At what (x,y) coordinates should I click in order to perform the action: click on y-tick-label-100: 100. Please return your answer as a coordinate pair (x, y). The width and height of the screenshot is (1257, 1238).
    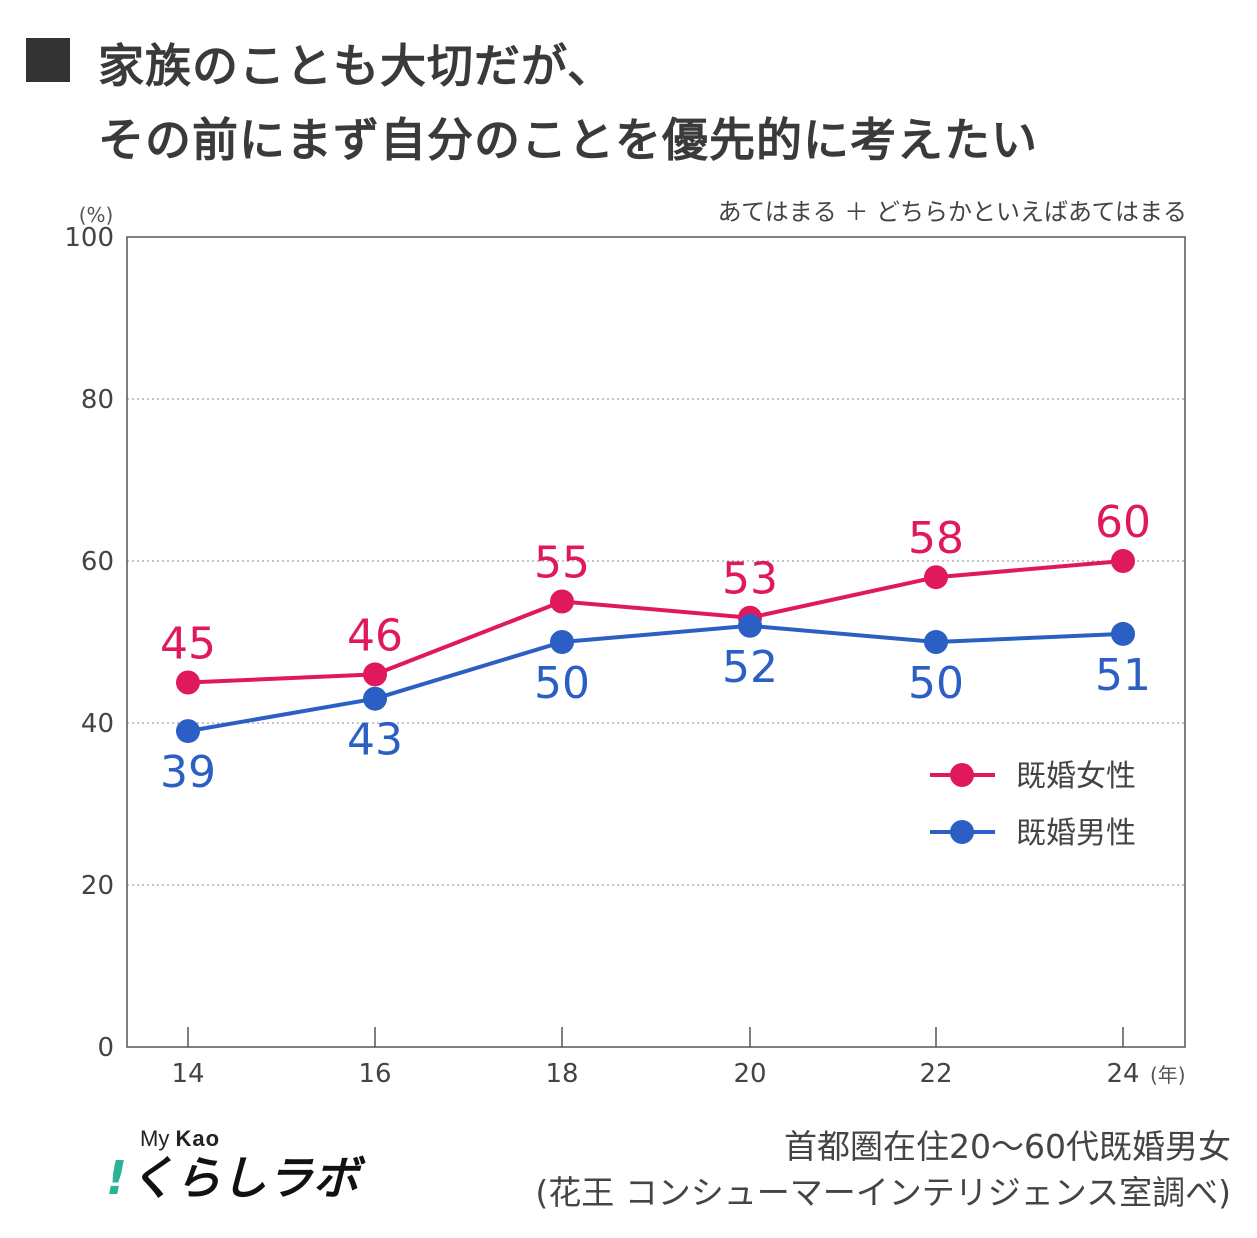
    Looking at the image, I should click on (89, 238).